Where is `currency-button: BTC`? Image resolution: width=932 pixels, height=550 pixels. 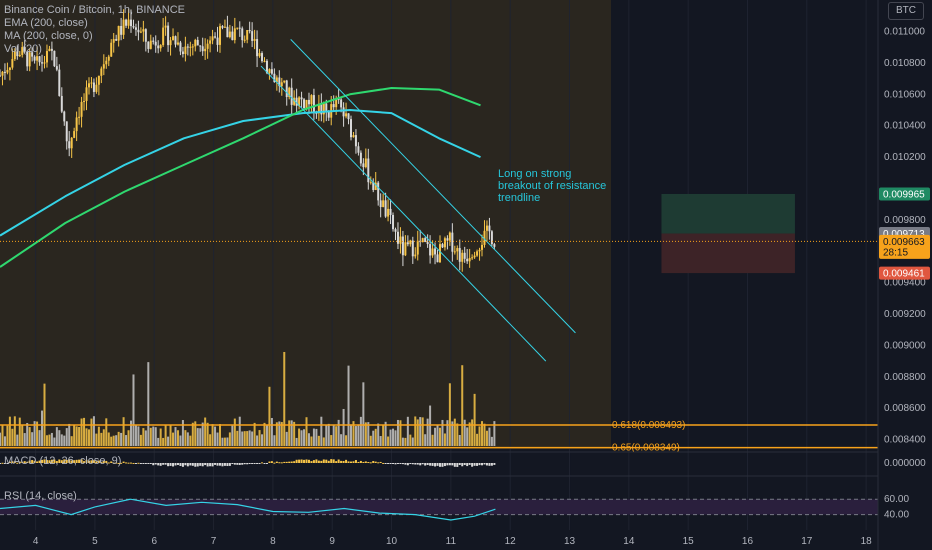
currency-button: BTC is located at coordinates (906, 11).